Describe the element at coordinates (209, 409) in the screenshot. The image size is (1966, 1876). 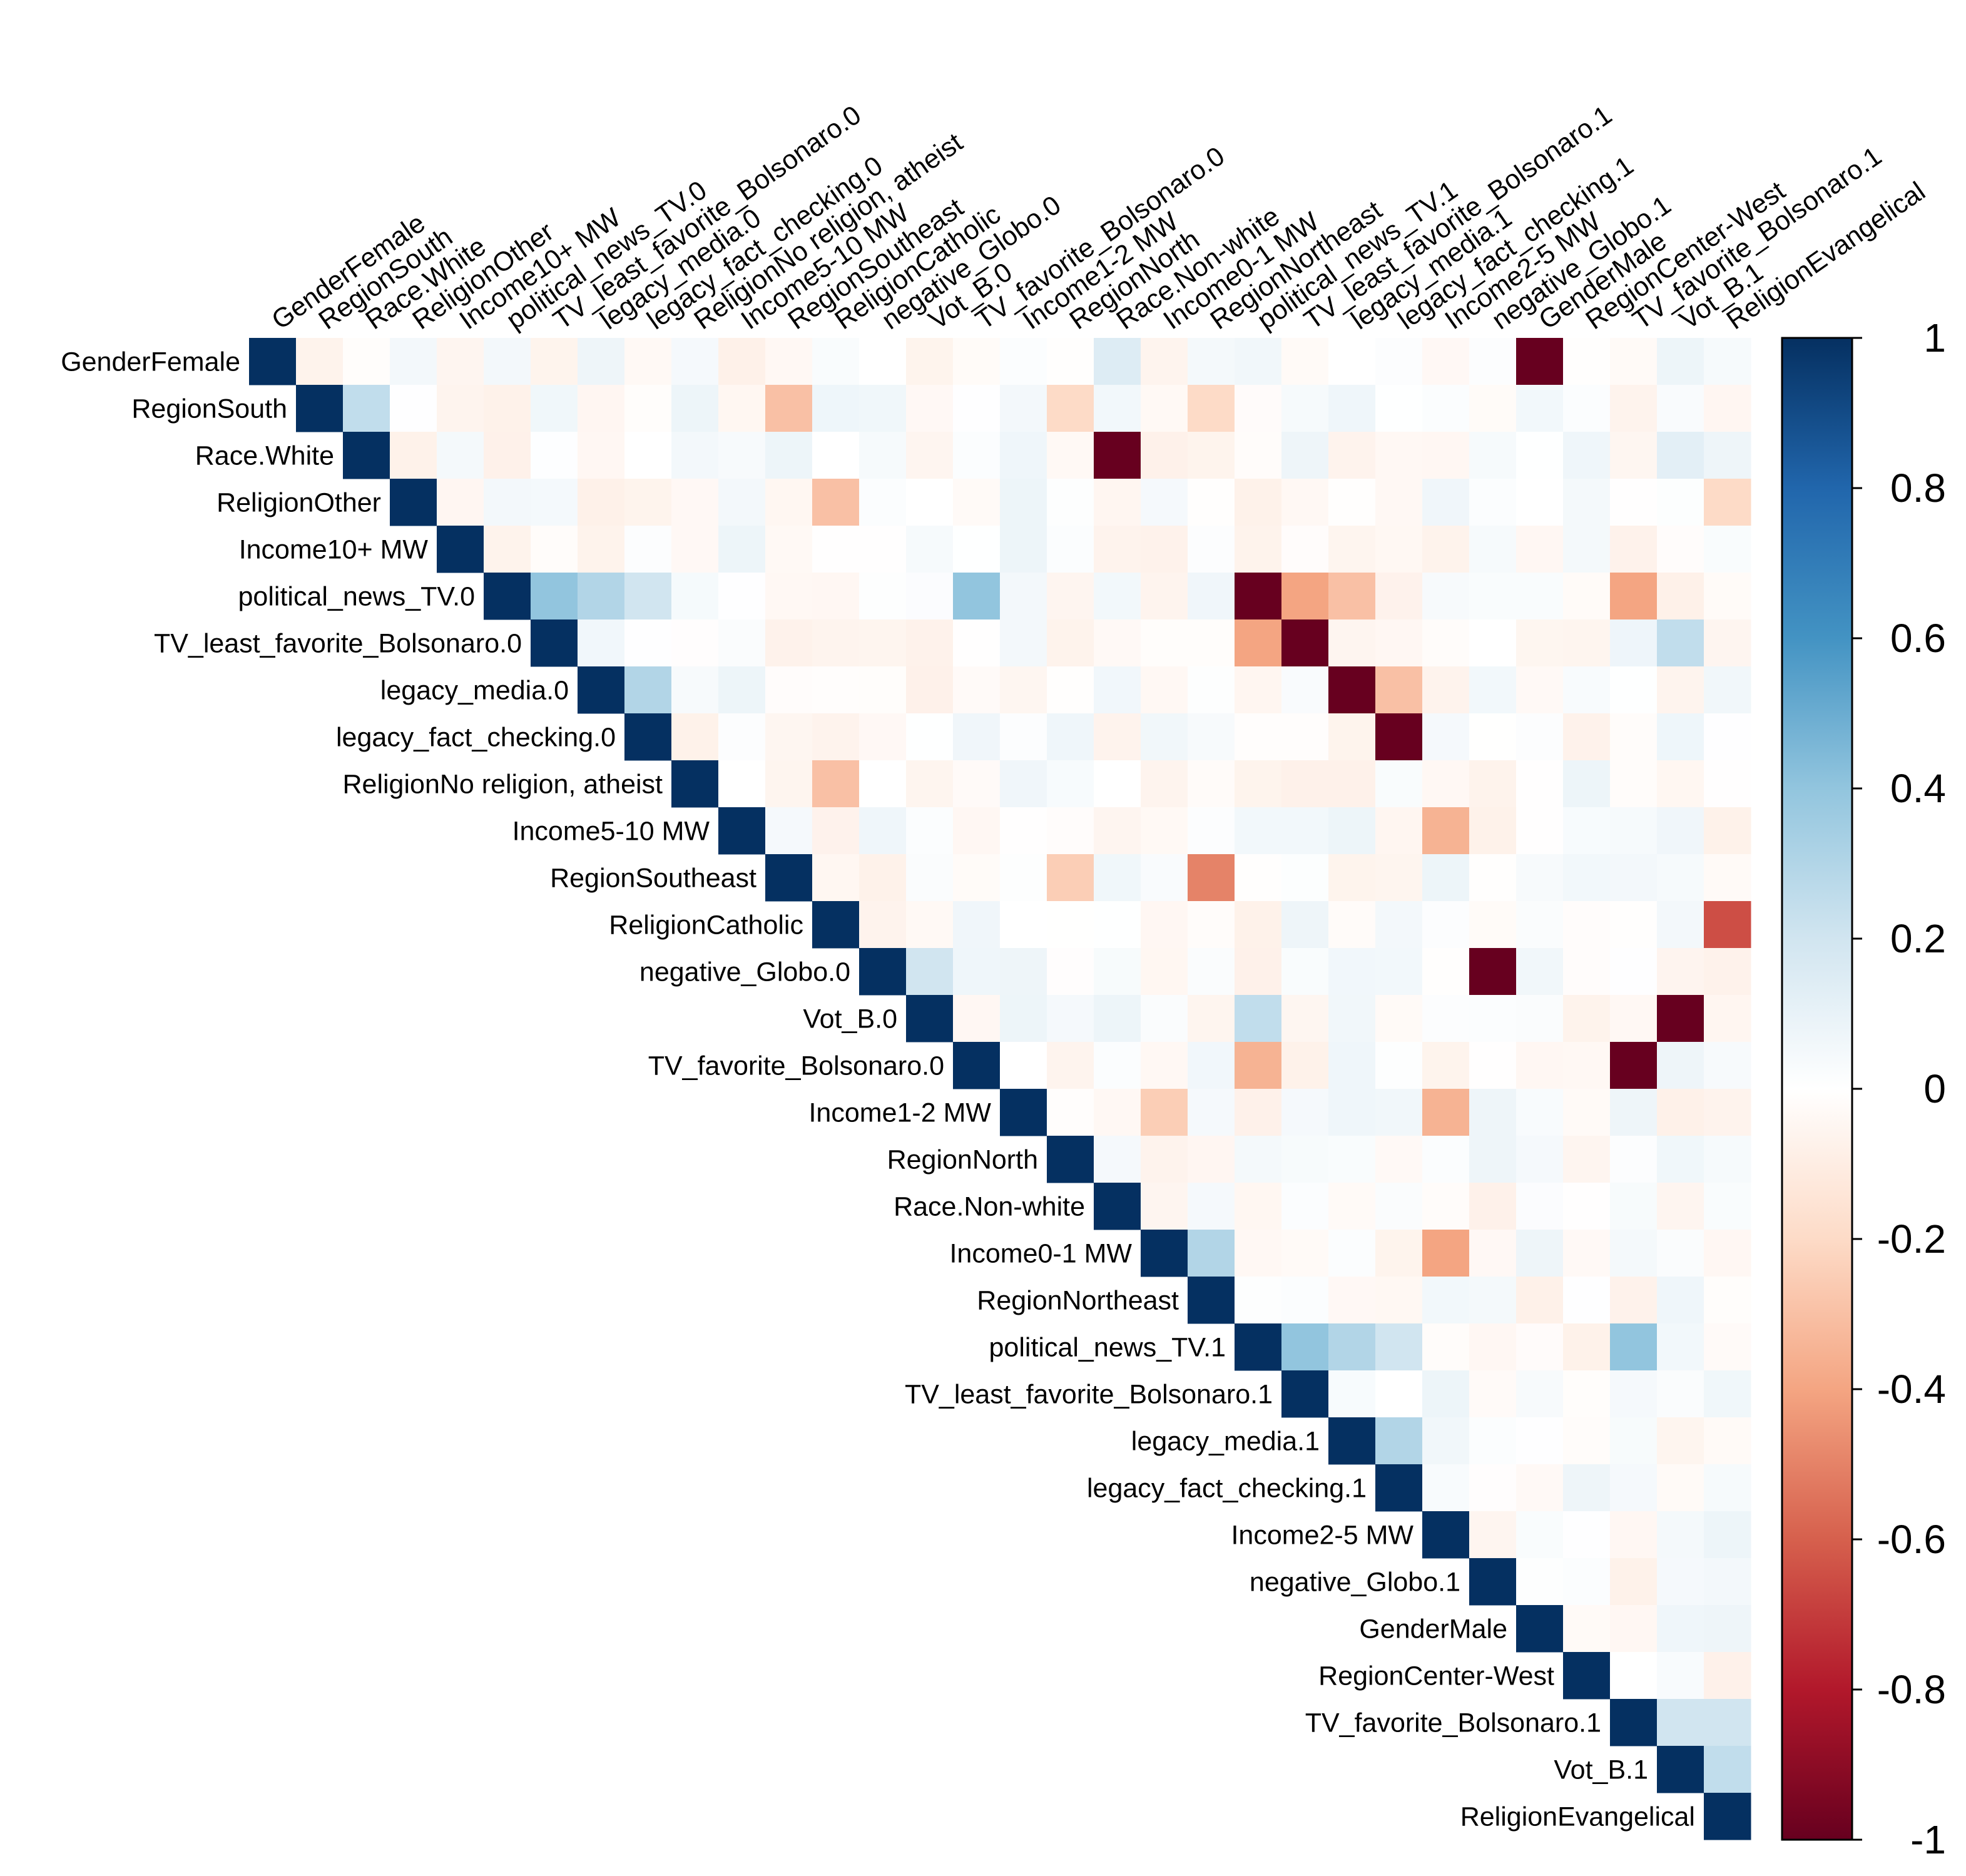
I see `row-label: RegionSouth` at that location.